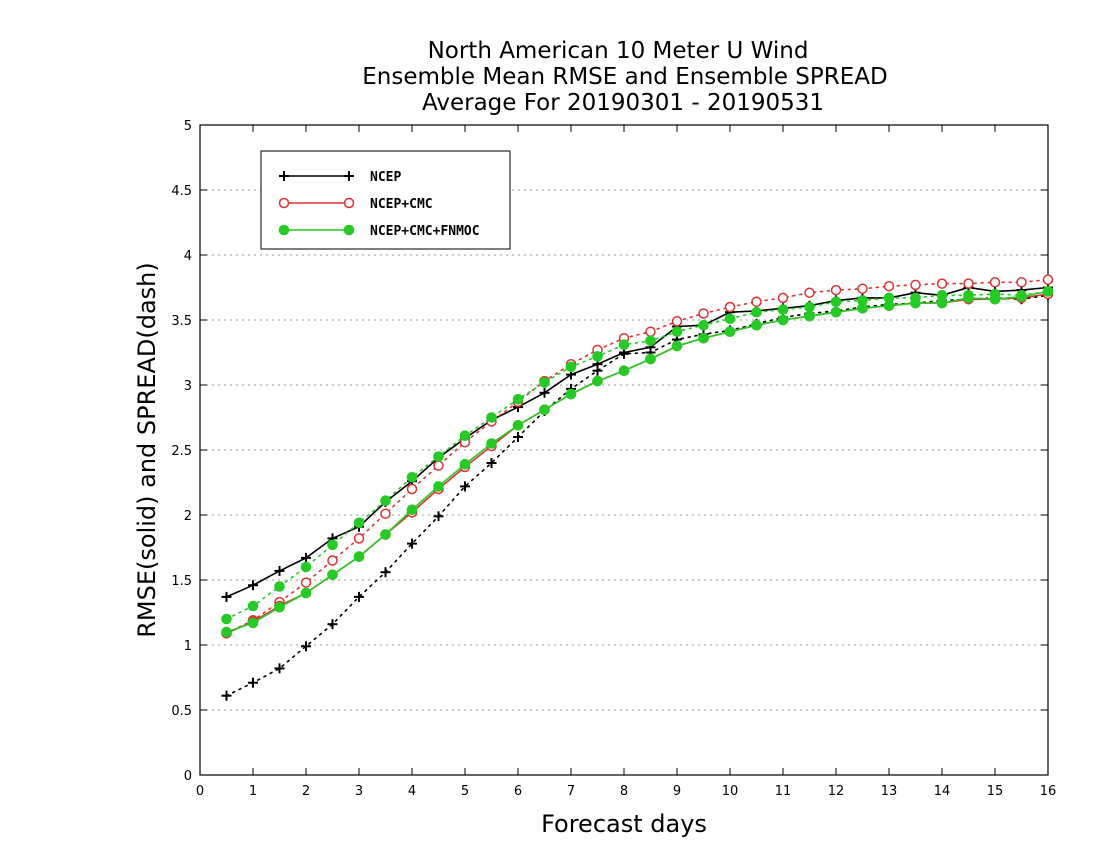 Image resolution: width=1100 pixels, height=850 pixels. Describe the element at coordinates (425, 231) in the screenshot. I see `legend-label: NCEP+CMC+FNMOC` at that location.